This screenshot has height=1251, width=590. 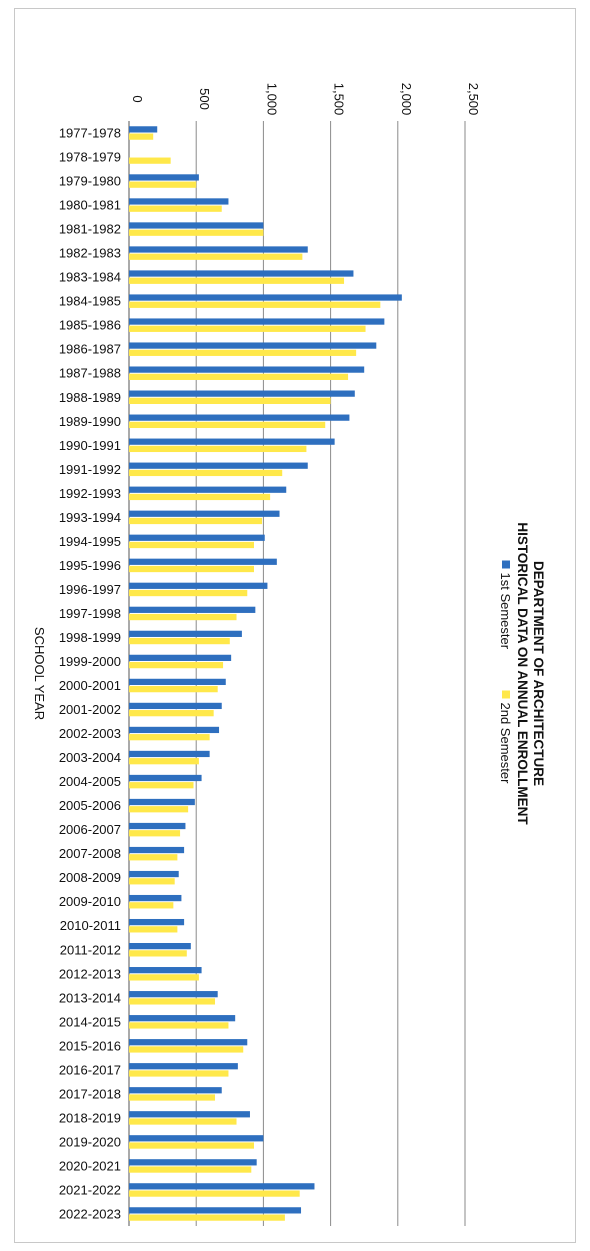 What do you see at coordinates (90, 1045) in the screenshot?
I see `category-label: 2015-2016` at bounding box center [90, 1045].